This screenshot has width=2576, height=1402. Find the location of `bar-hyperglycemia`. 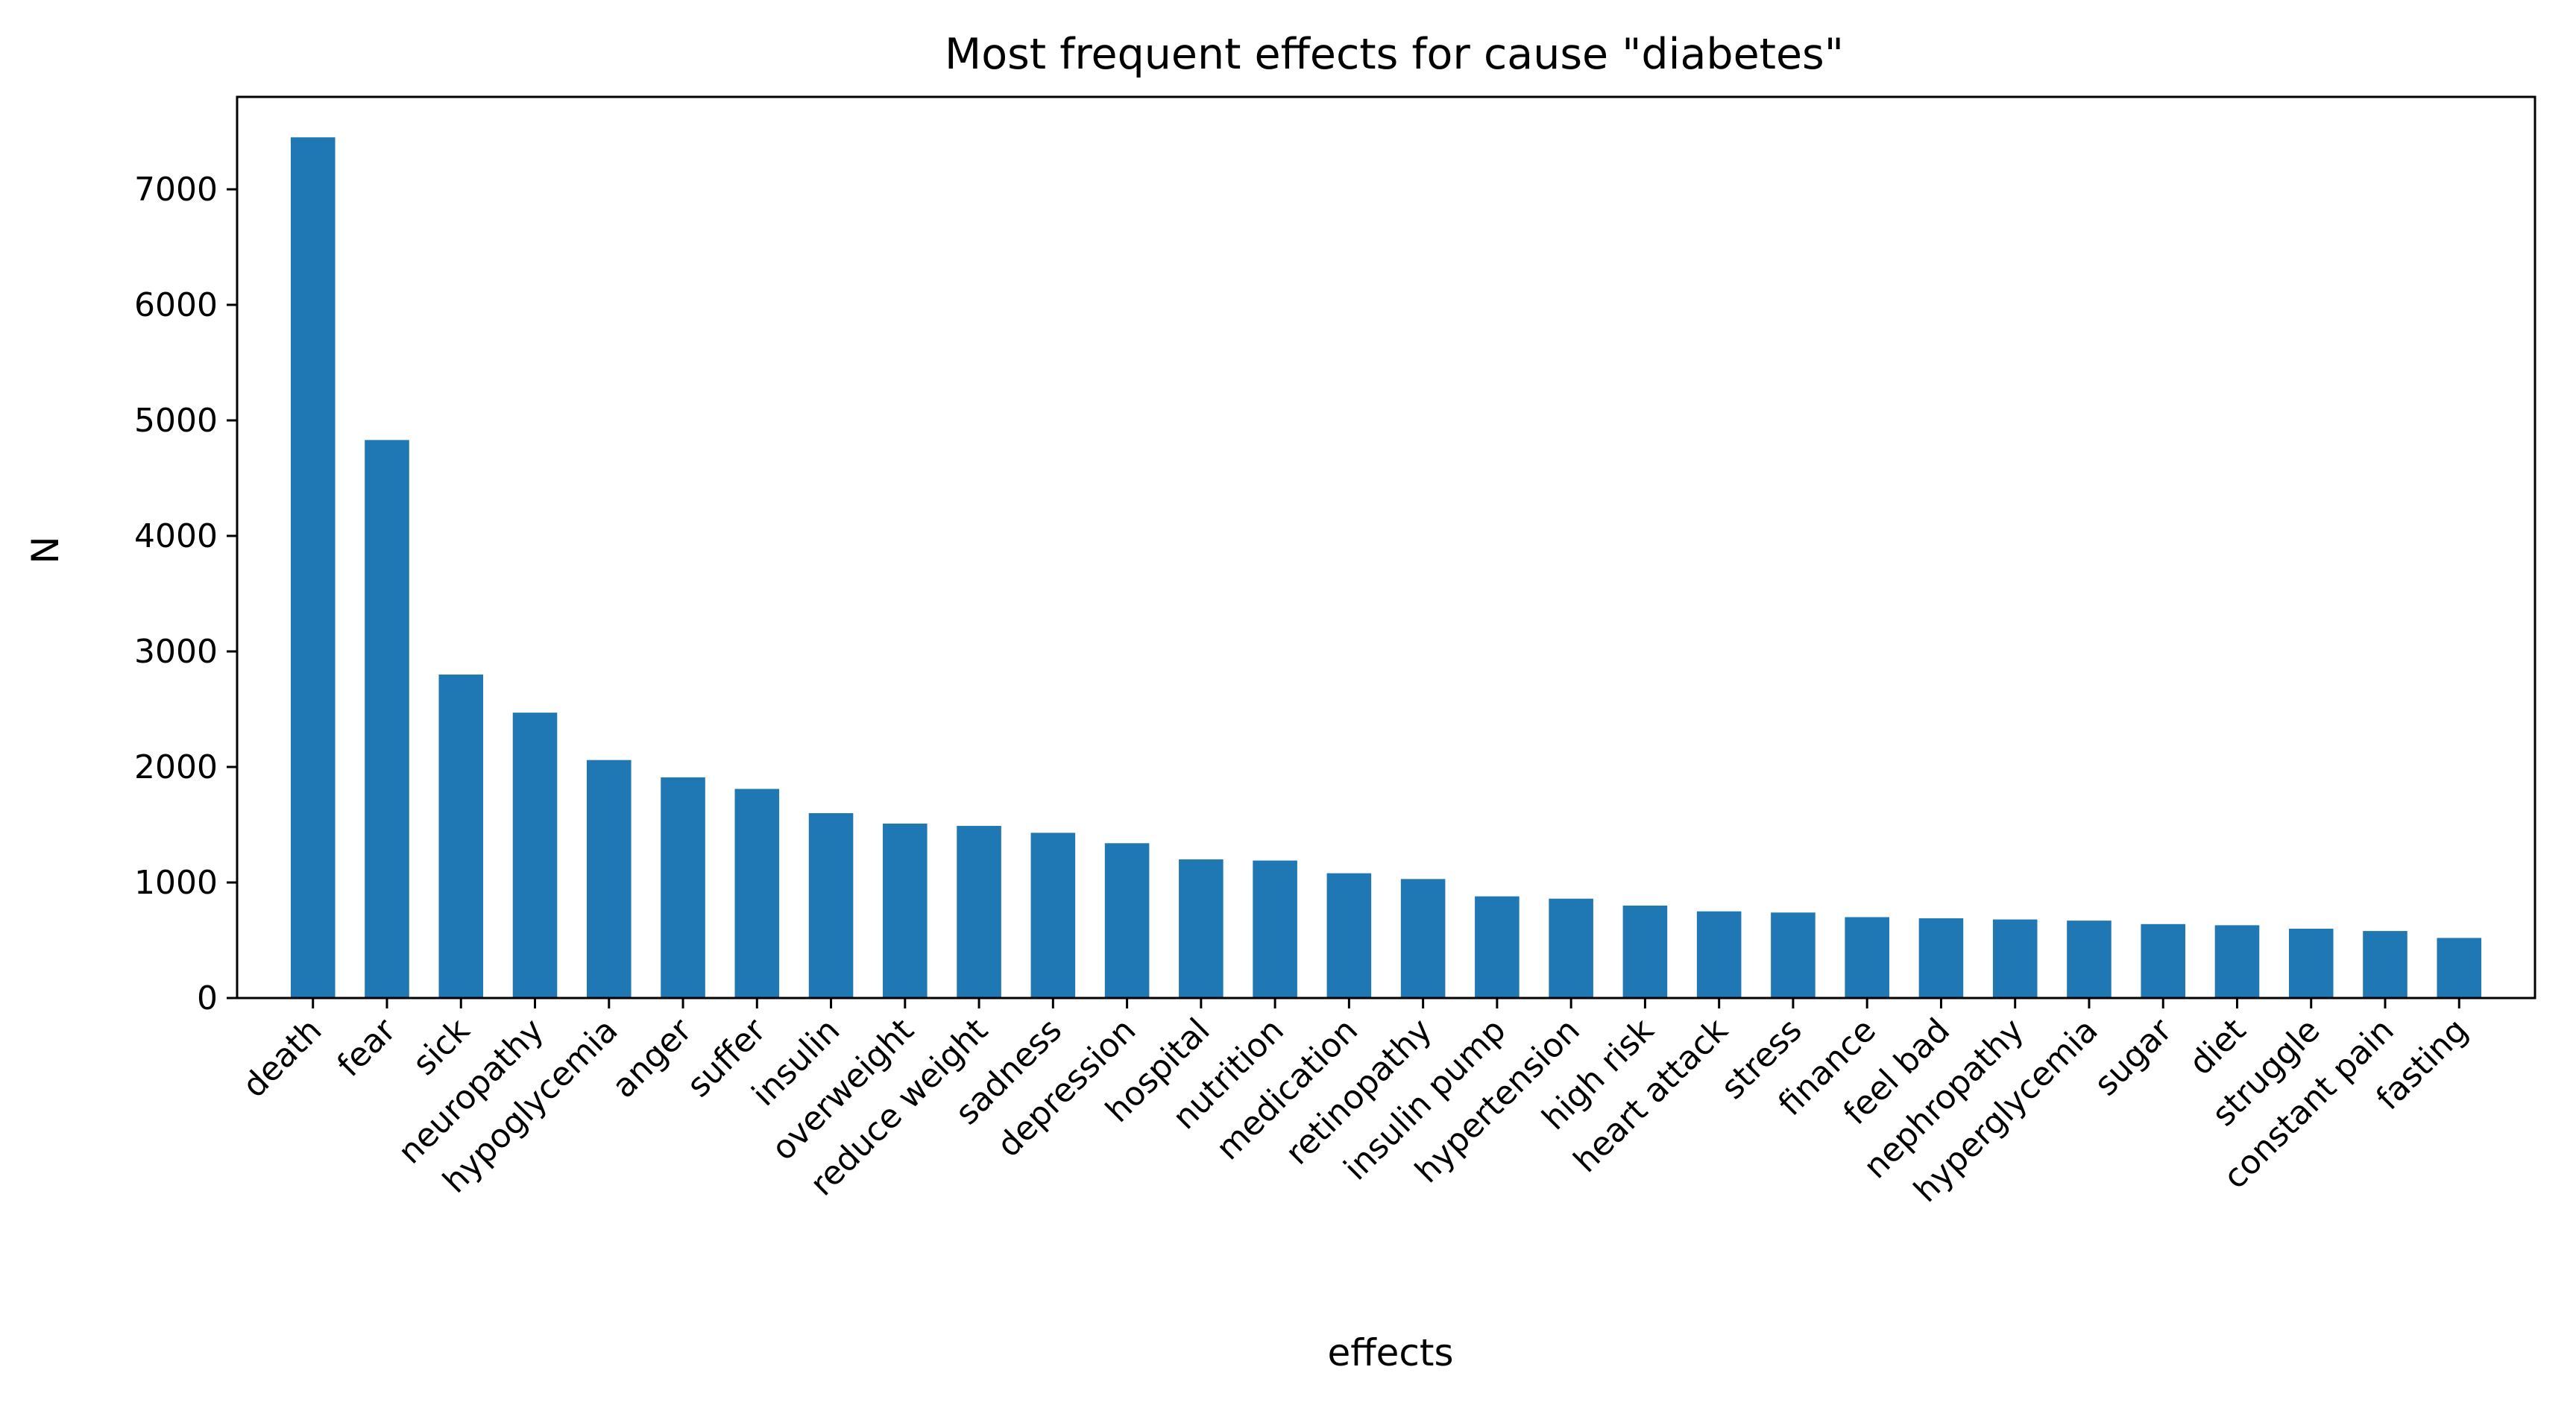

bar-hyperglycemia is located at coordinates (2089, 959).